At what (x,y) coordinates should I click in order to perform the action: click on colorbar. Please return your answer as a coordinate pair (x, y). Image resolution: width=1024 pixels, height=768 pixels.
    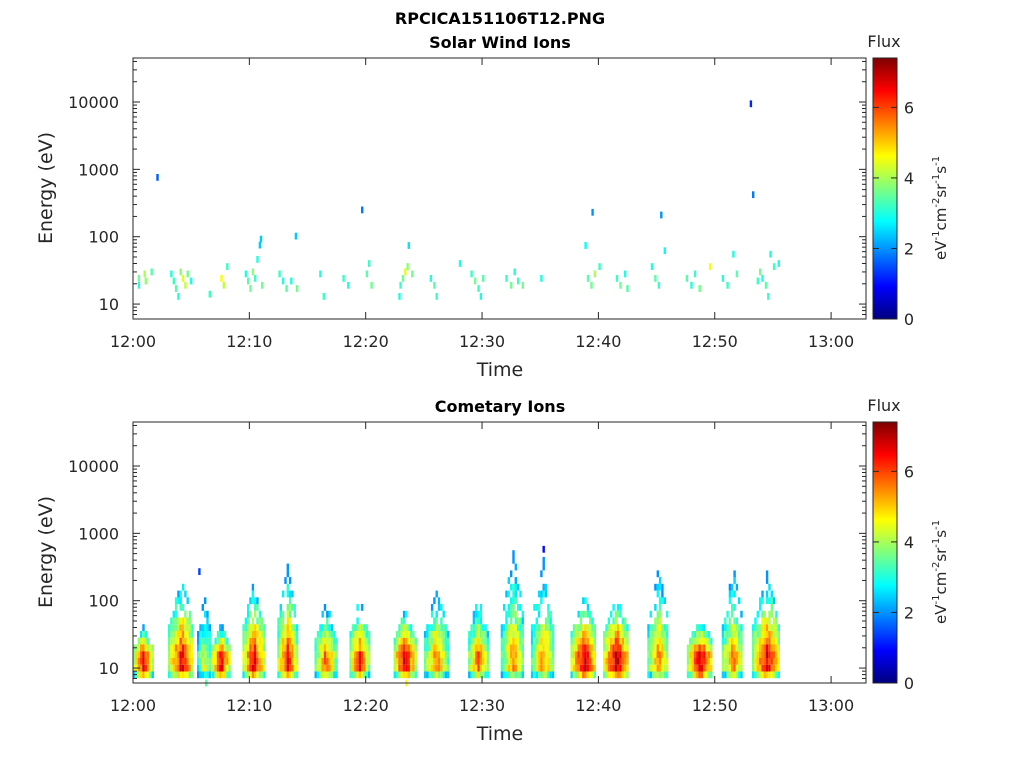
    Looking at the image, I should click on (885, 188).